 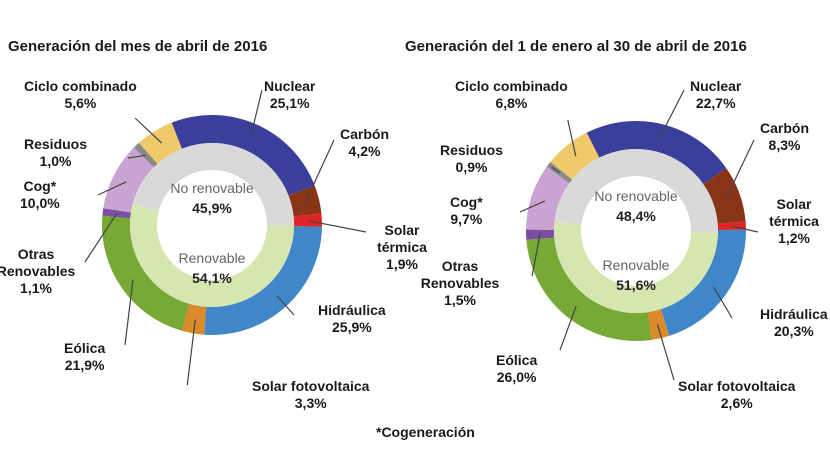 What do you see at coordinates (794, 238) in the screenshot?
I see `slice-label-value: 1,2%` at bounding box center [794, 238].